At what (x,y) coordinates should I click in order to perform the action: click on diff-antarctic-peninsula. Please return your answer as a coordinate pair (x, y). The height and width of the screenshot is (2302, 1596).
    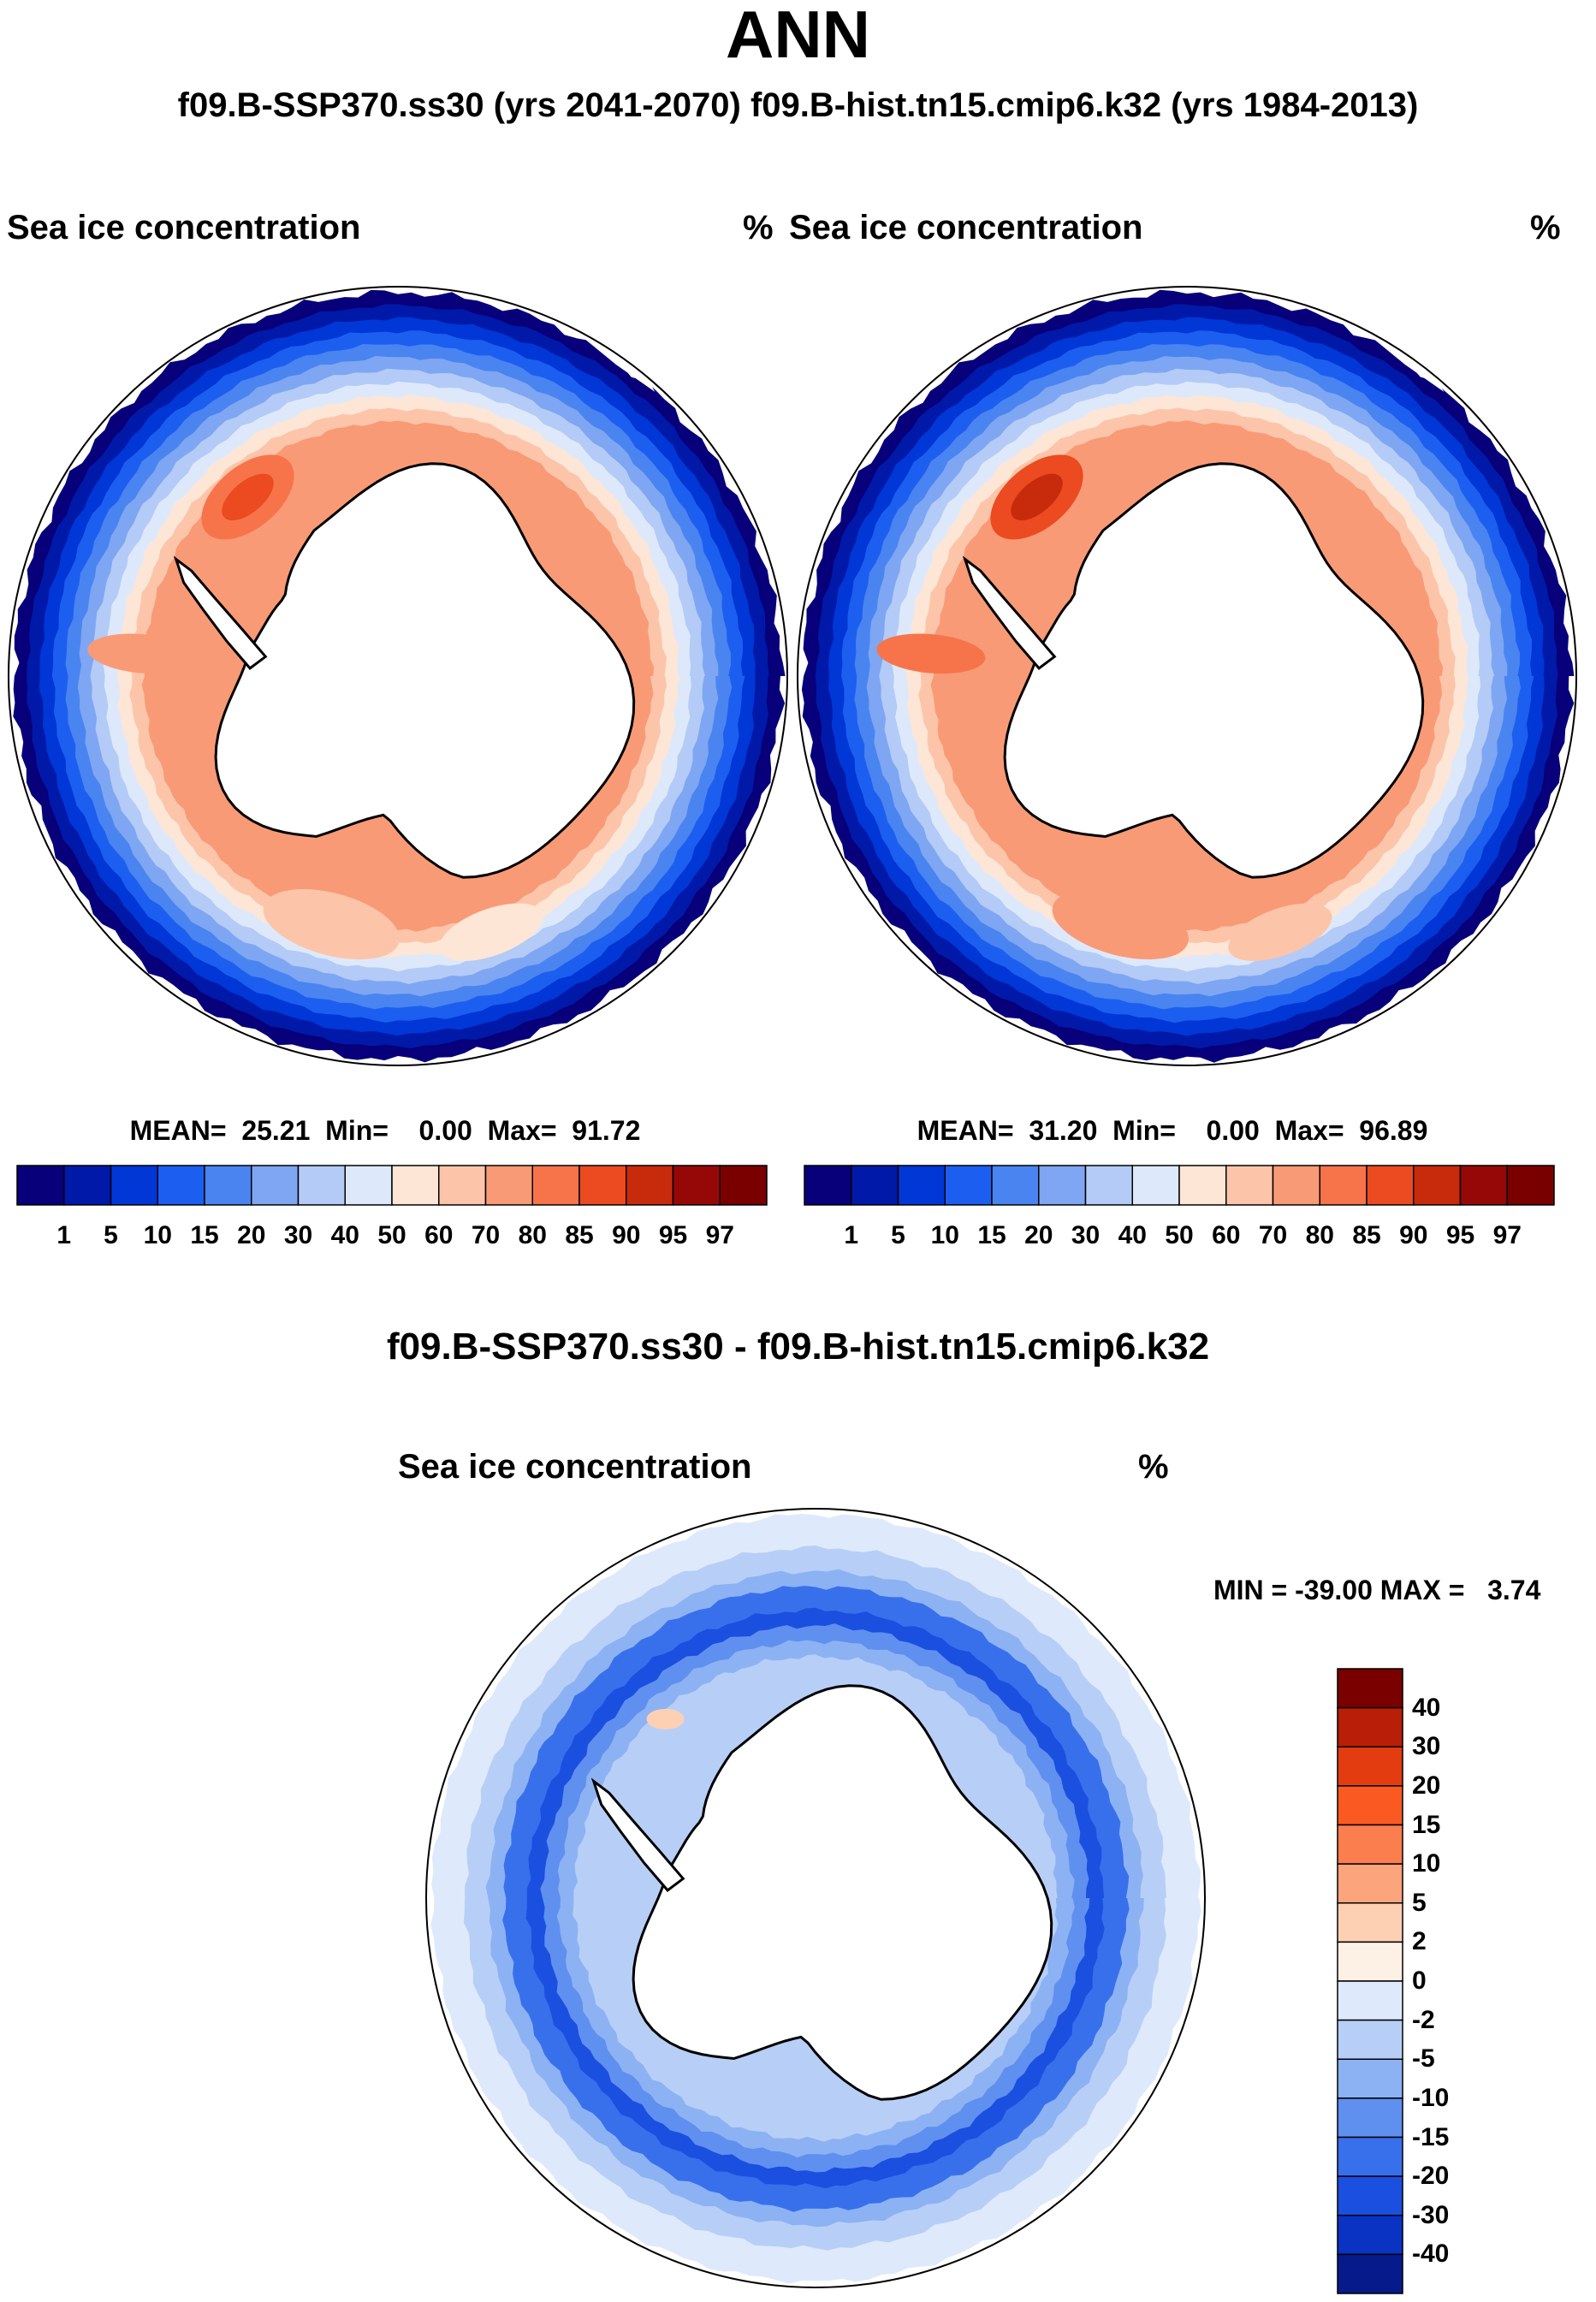
    Looking at the image, I should click on (637, 1835).